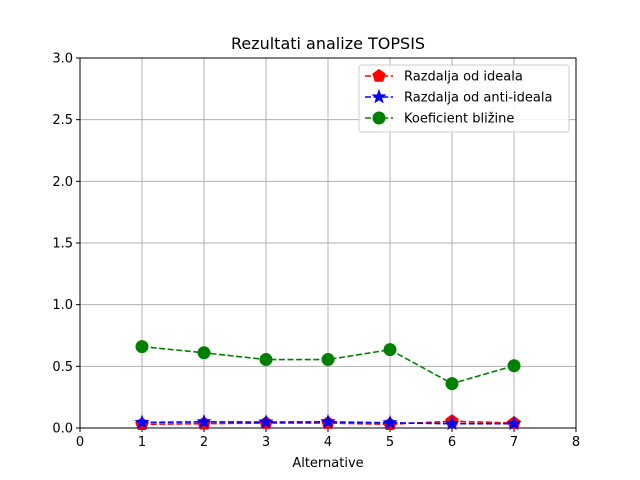  I want to click on x-tick-label: 5, so click(390, 442).